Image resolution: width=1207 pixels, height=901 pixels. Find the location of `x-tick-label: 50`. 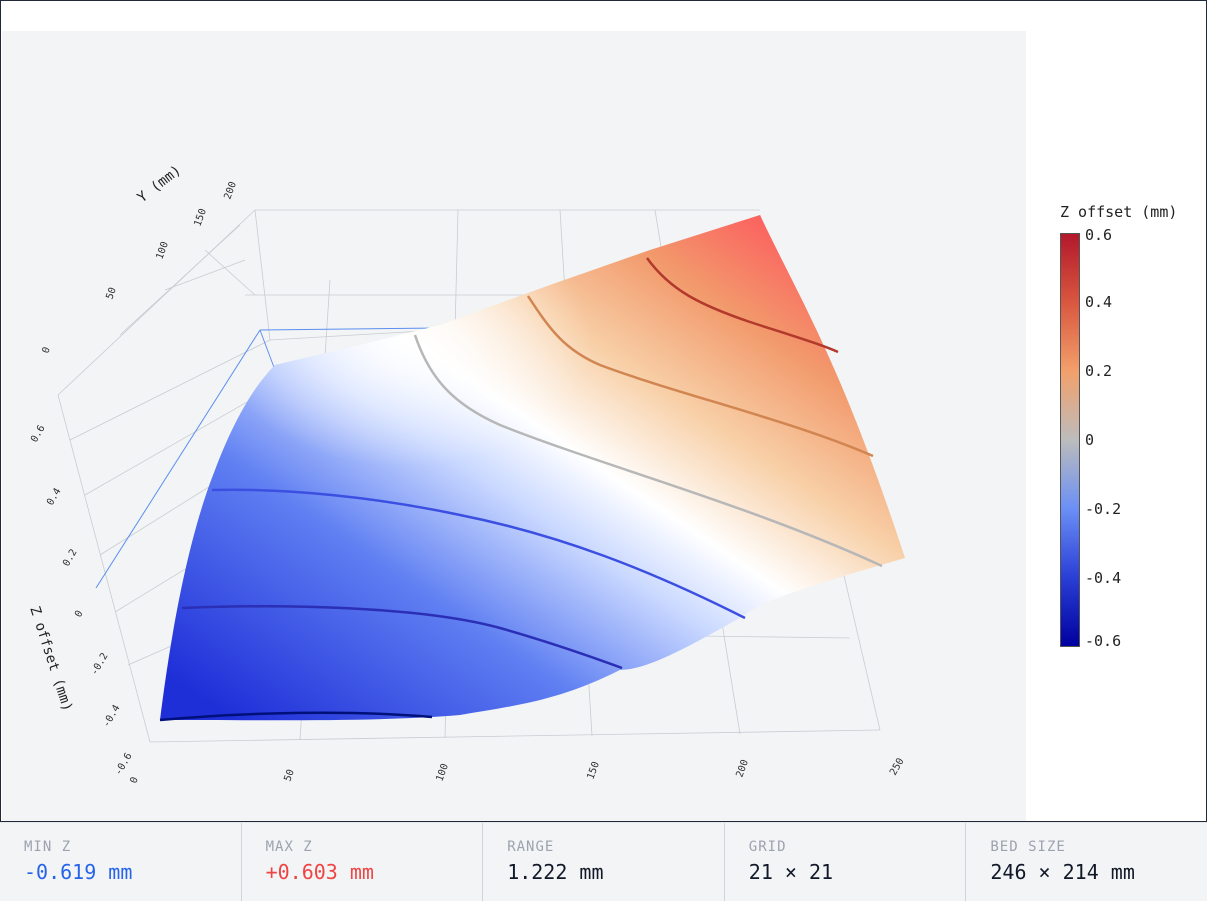

x-tick-label: 50 is located at coordinates (289, 775).